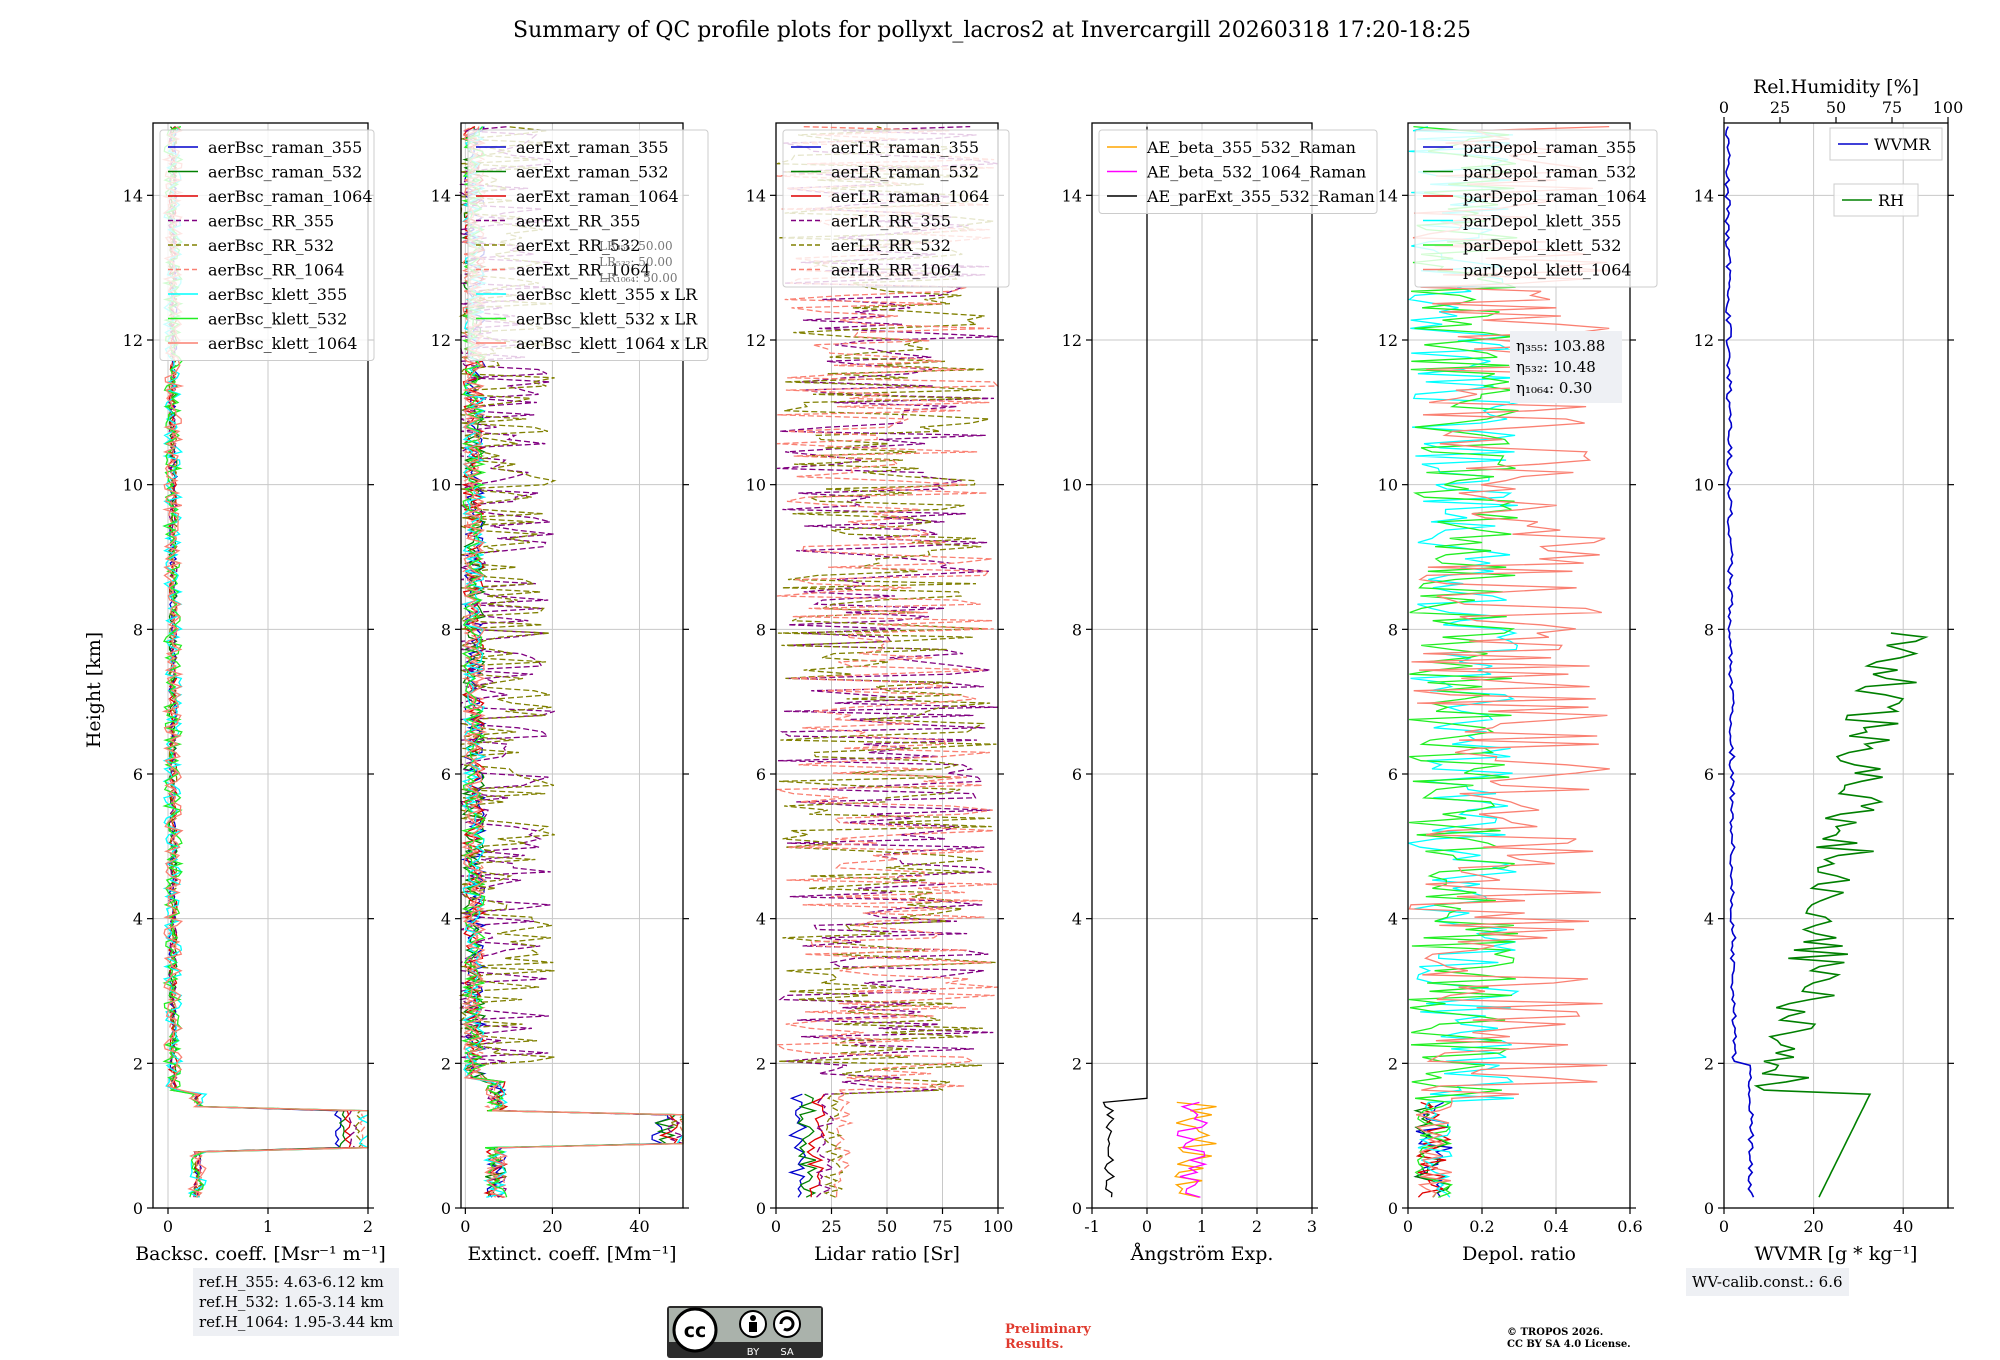 The height and width of the screenshot is (1360, 2000). What do you see at coordinates (133, 195) in the screenshot?
I see `y-tick-label: 14` at bounding box center [133, 195].